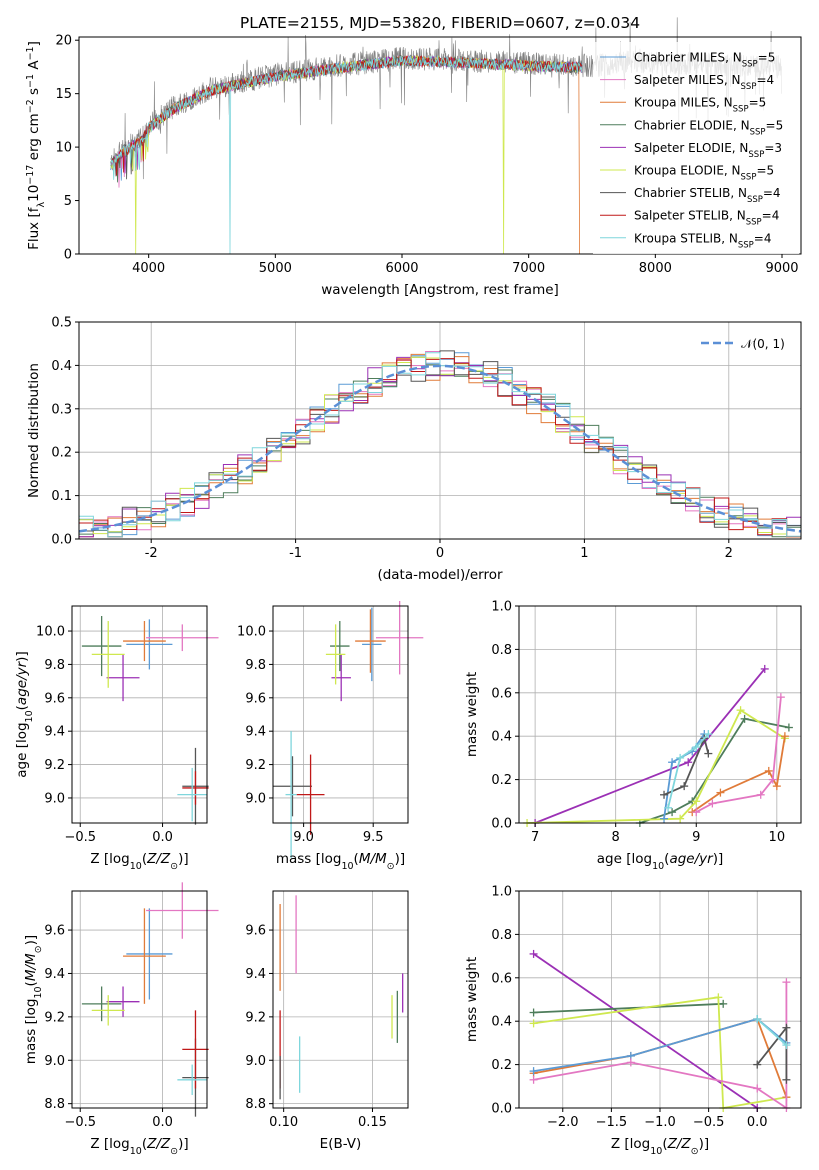 The image size is (819, 1170). I want to click on axes-massweight_vs_Z: −2.0 −1.5 −1.0 −0.5 0.0 0.0 0.2 0.4 0.6 0.8 1.0, so click(646, 1007).